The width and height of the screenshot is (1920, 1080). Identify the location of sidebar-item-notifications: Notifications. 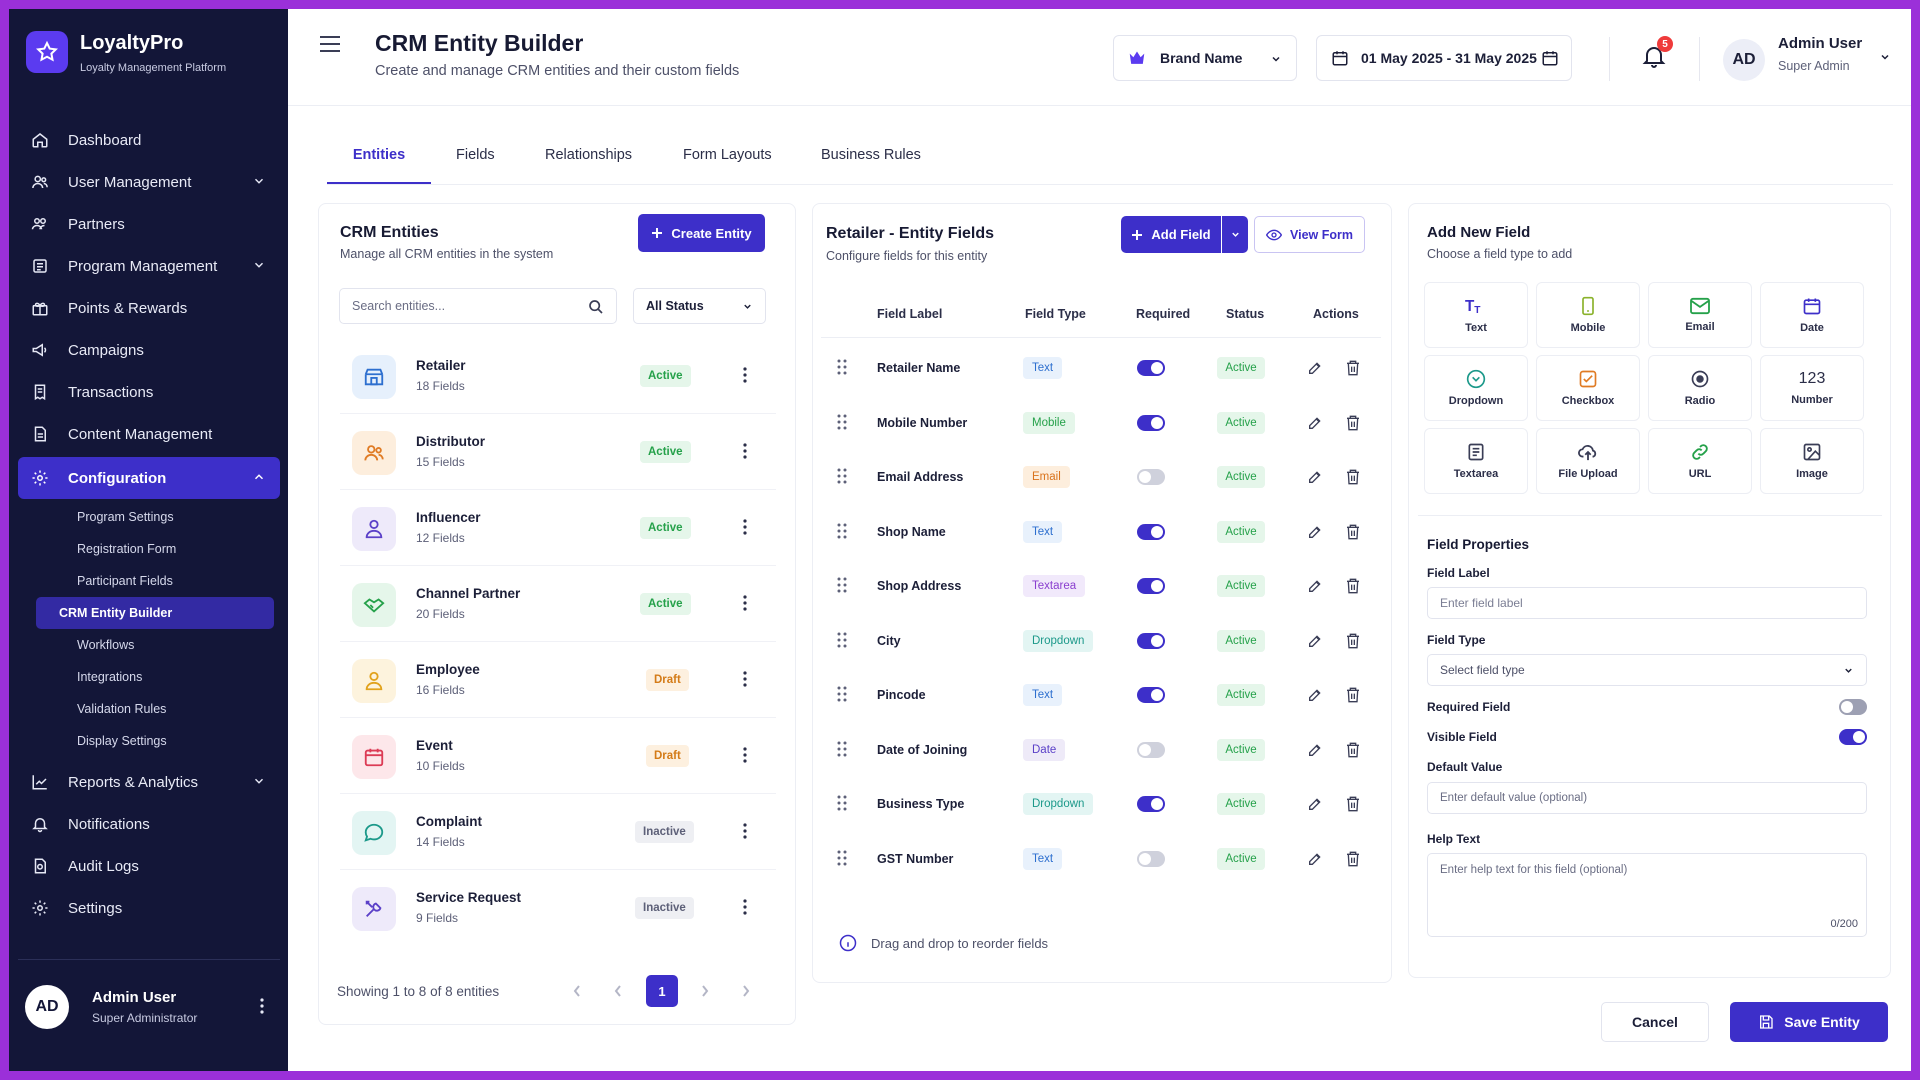
(149, 824).